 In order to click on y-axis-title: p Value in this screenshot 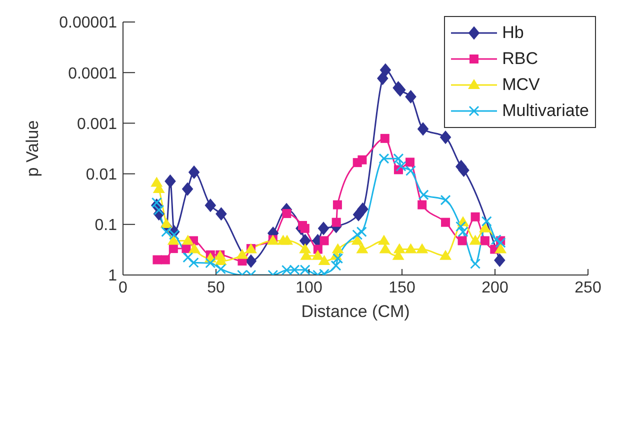, I will do `click(32, 148)`.